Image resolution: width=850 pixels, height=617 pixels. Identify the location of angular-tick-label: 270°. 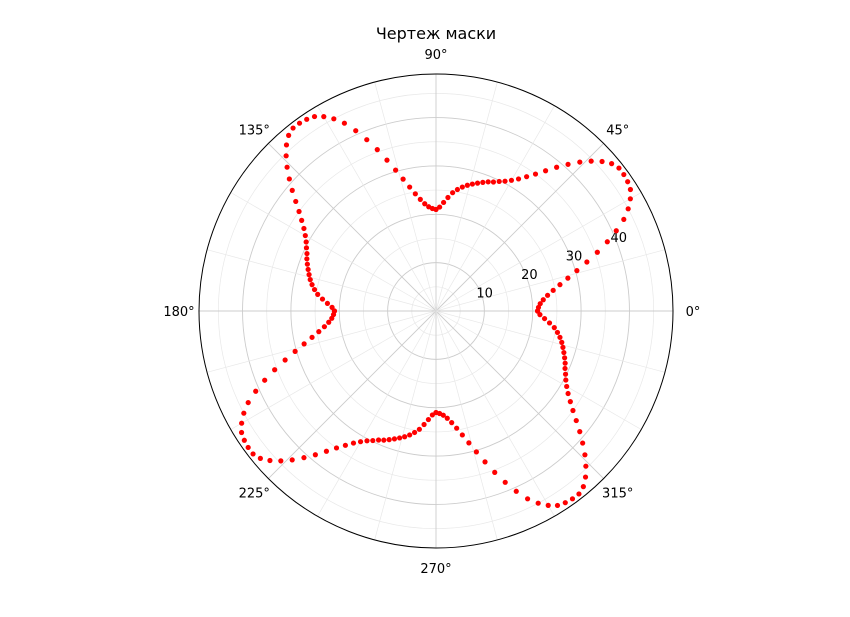
(435, 569).